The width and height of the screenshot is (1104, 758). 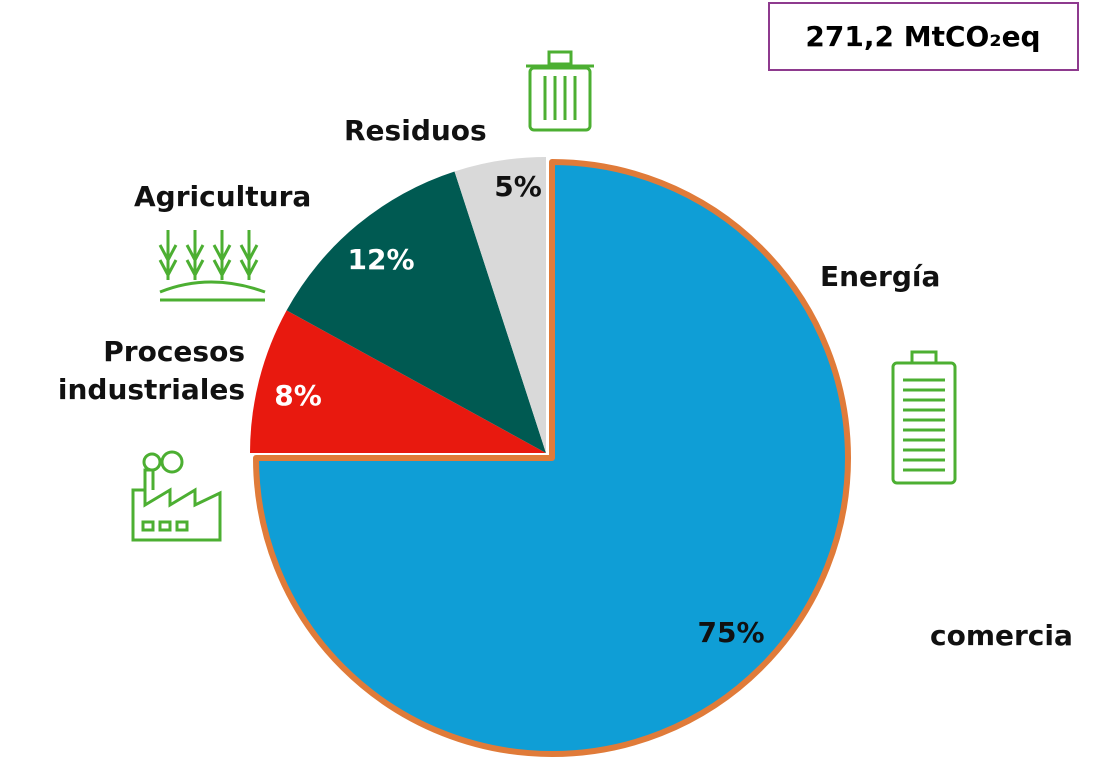 What do you see at coordinates (730, 632) in the screenshot?
I see `pie-value-label: 75%` at bounding box center [730, 632].